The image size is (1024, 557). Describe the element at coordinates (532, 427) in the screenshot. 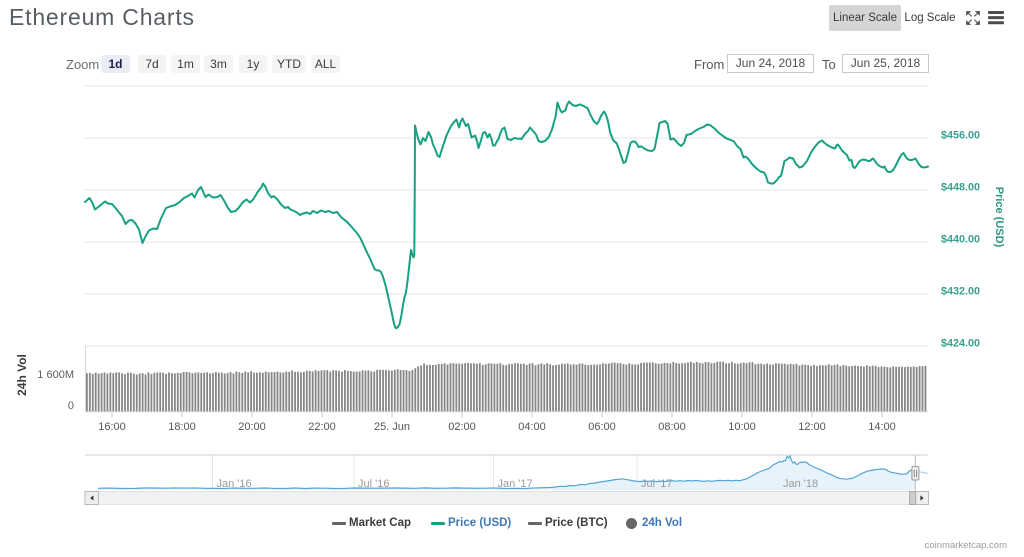

I see `svg-text: 04:00` at that location.